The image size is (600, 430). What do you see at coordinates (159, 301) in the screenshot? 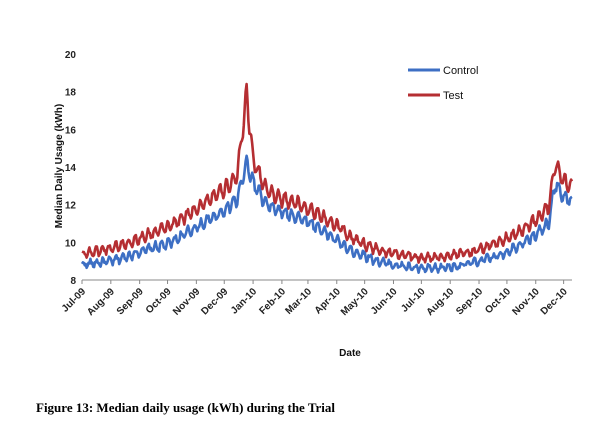
I see `x-tick-label: Oct-09` at bounding box center [159, 301].